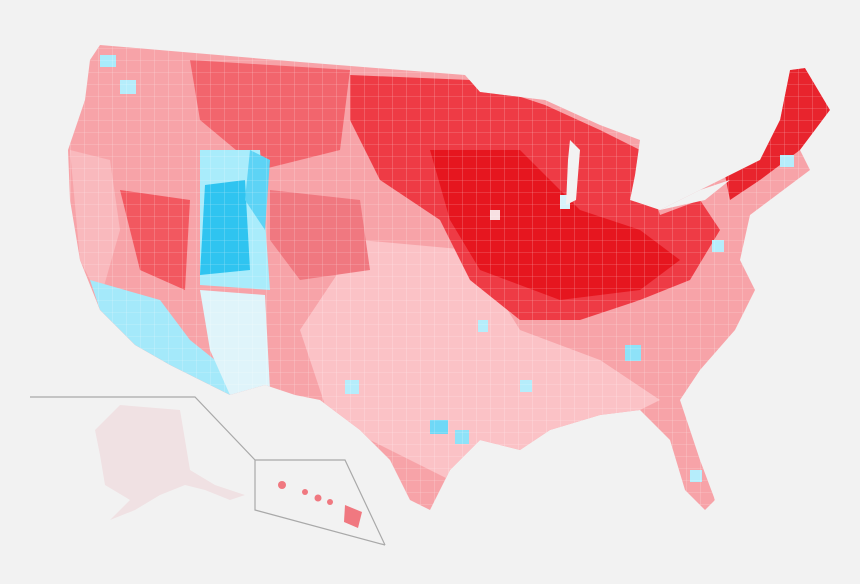 The width and height of the screenshot is (860, 584). I want to click on hawaii, so click(320, 504).